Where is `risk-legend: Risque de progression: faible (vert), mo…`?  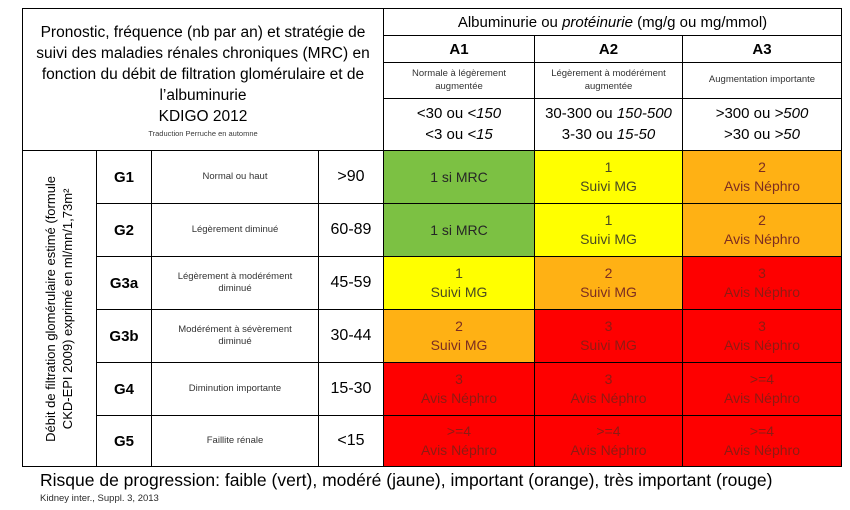
risk-legend: Risque de progression: faible (vert), mo… is located at coordinates (406, 480).